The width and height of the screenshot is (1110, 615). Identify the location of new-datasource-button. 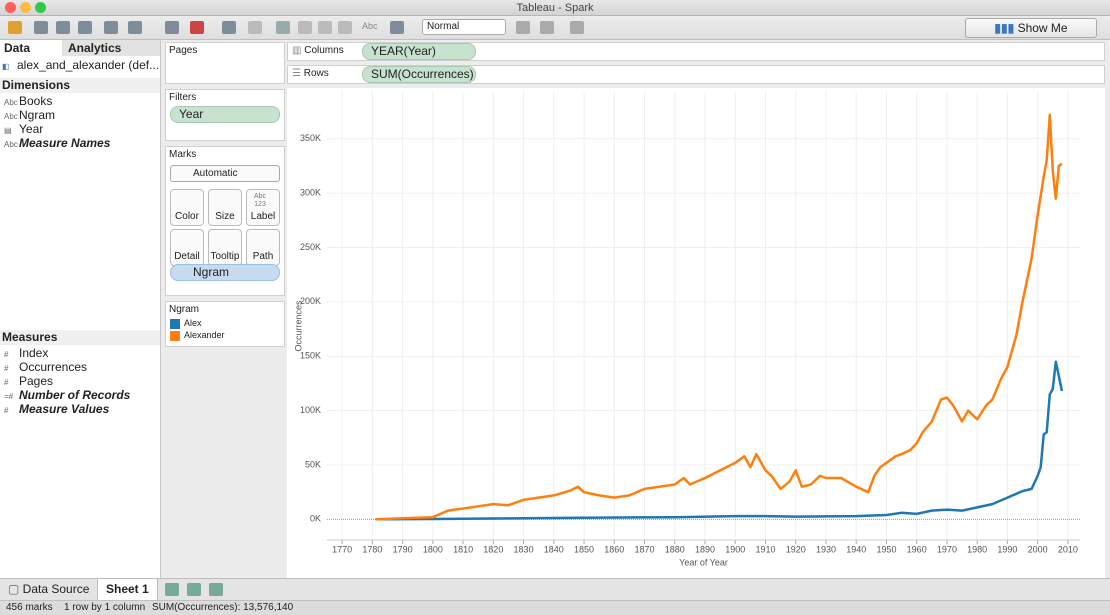
(111, 27).